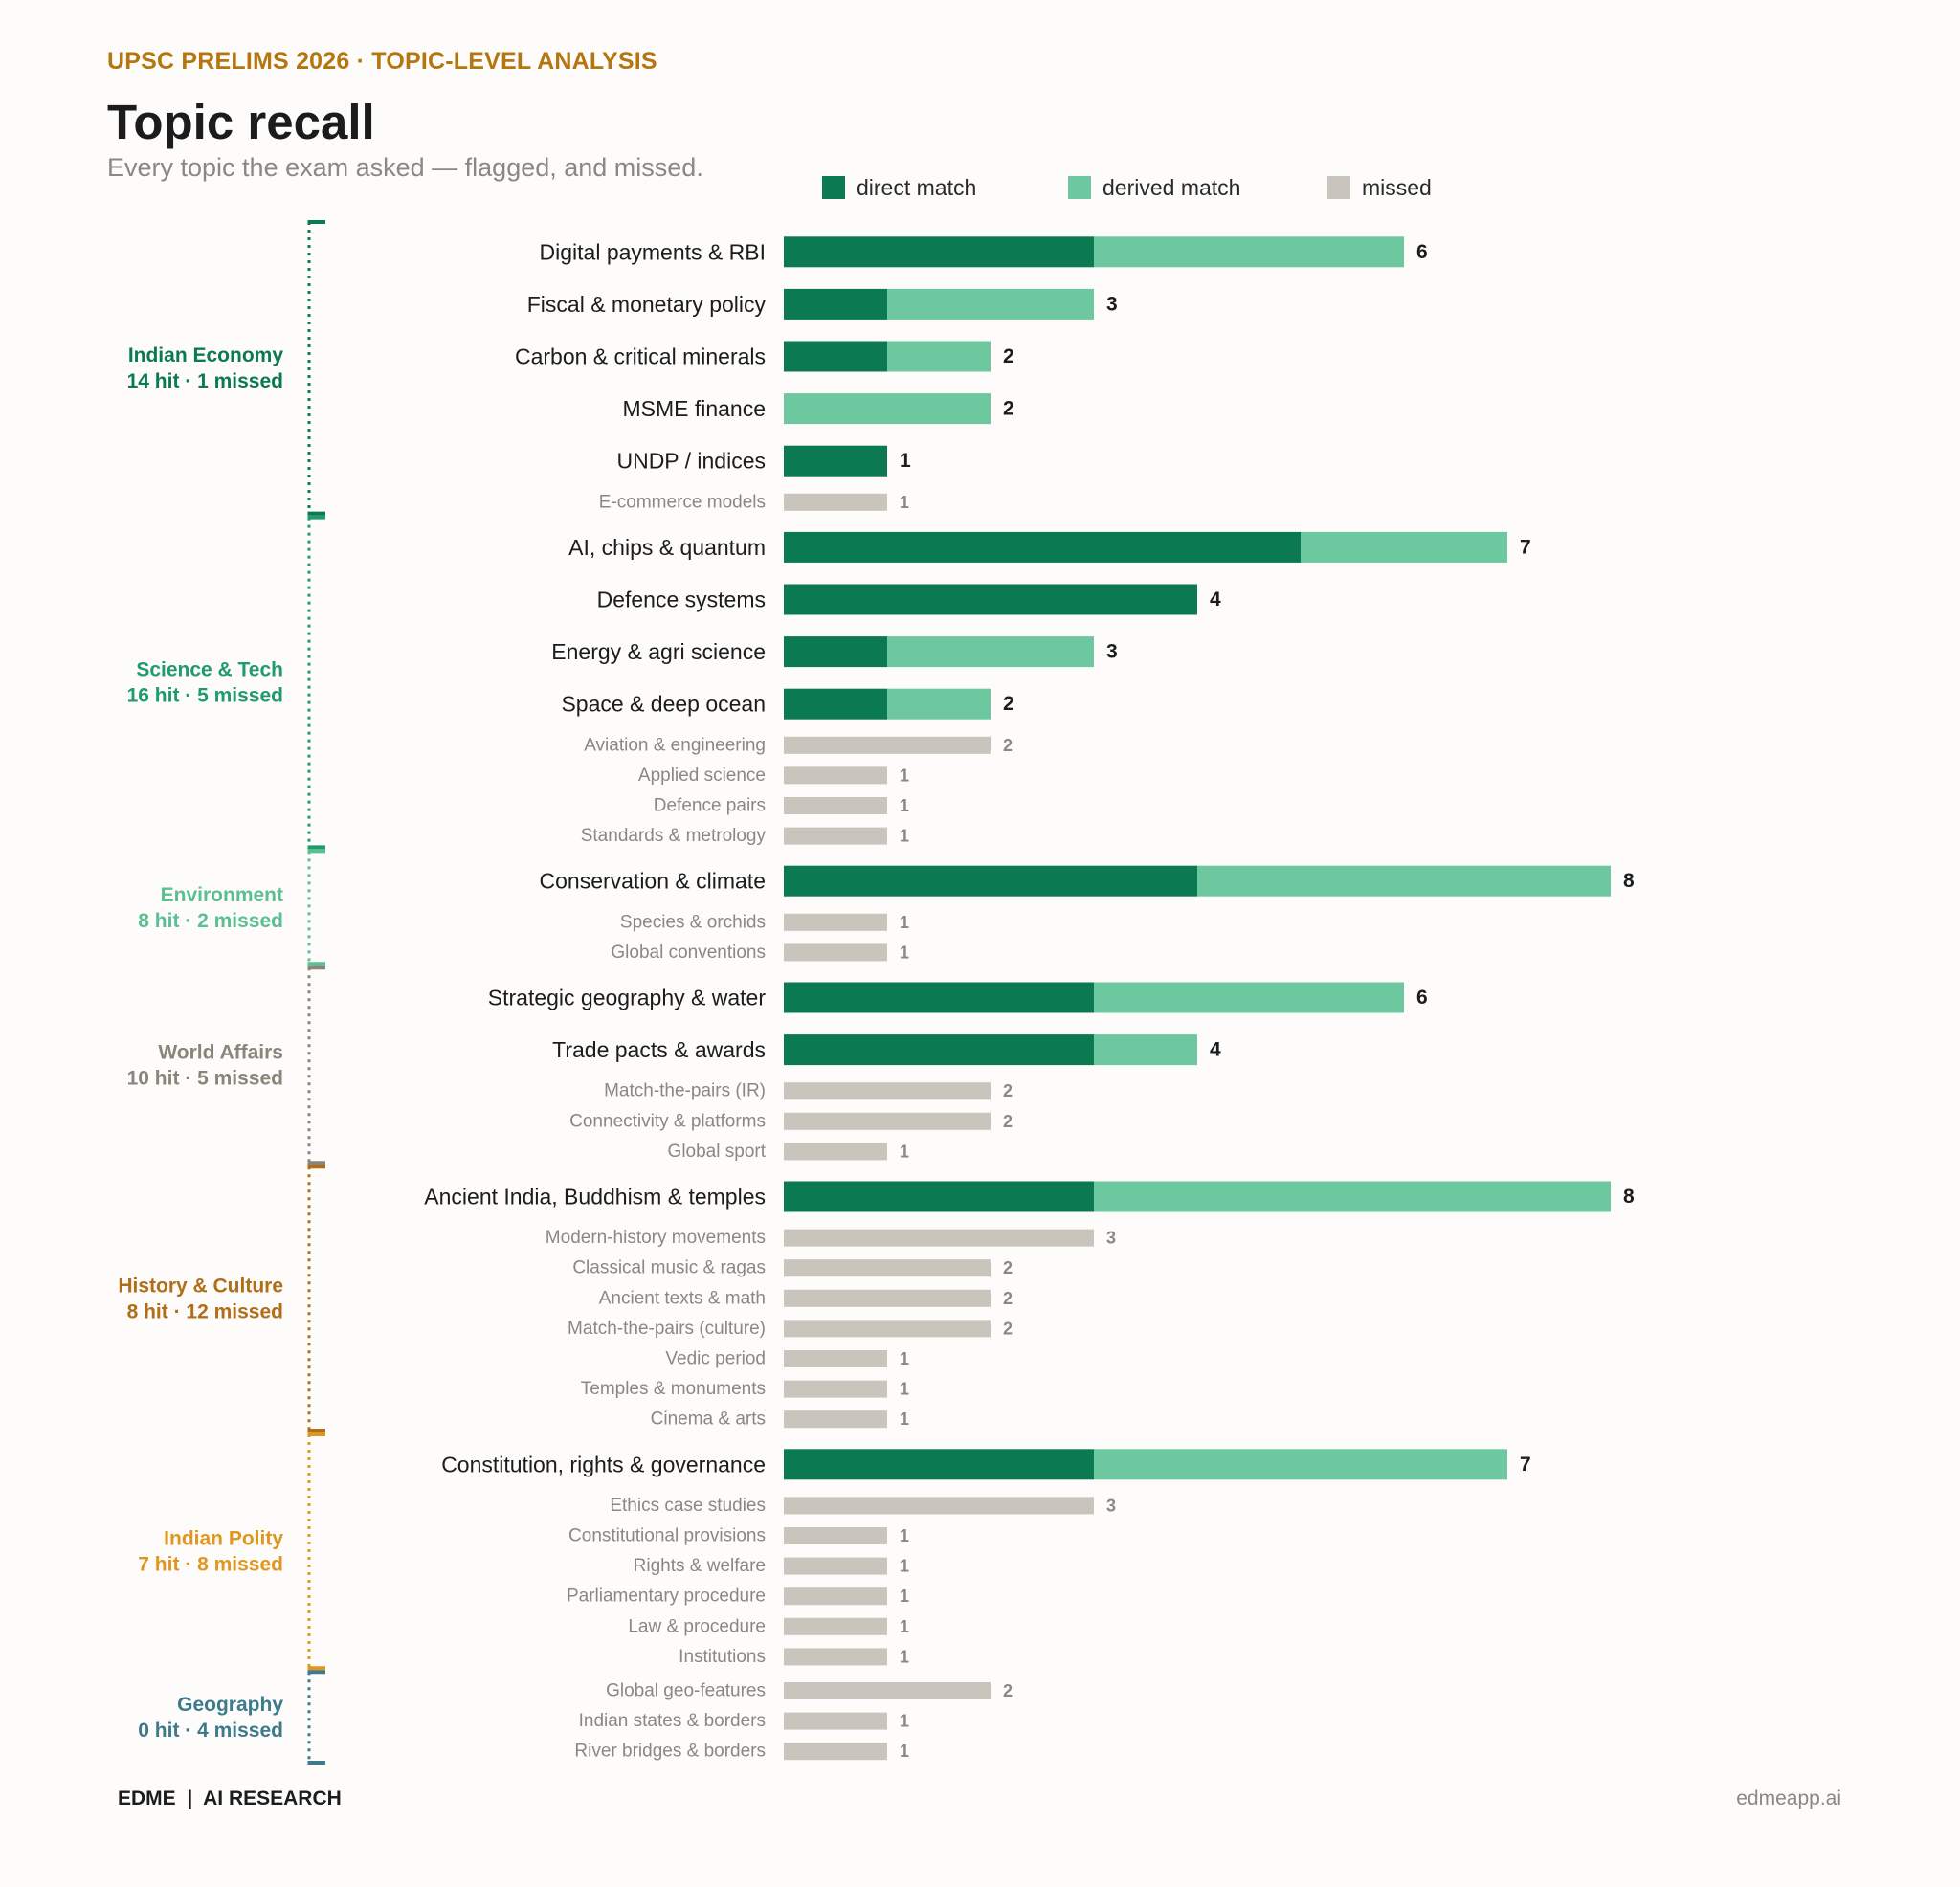 The width and height of the screenshot is (1960, 1887). What do you see at coordinates (647, 304) in the screenshot?
I see `tick-label-fiscal-monetary-policy: Fiscal & monetary policy` at bounding box center [647, 304].